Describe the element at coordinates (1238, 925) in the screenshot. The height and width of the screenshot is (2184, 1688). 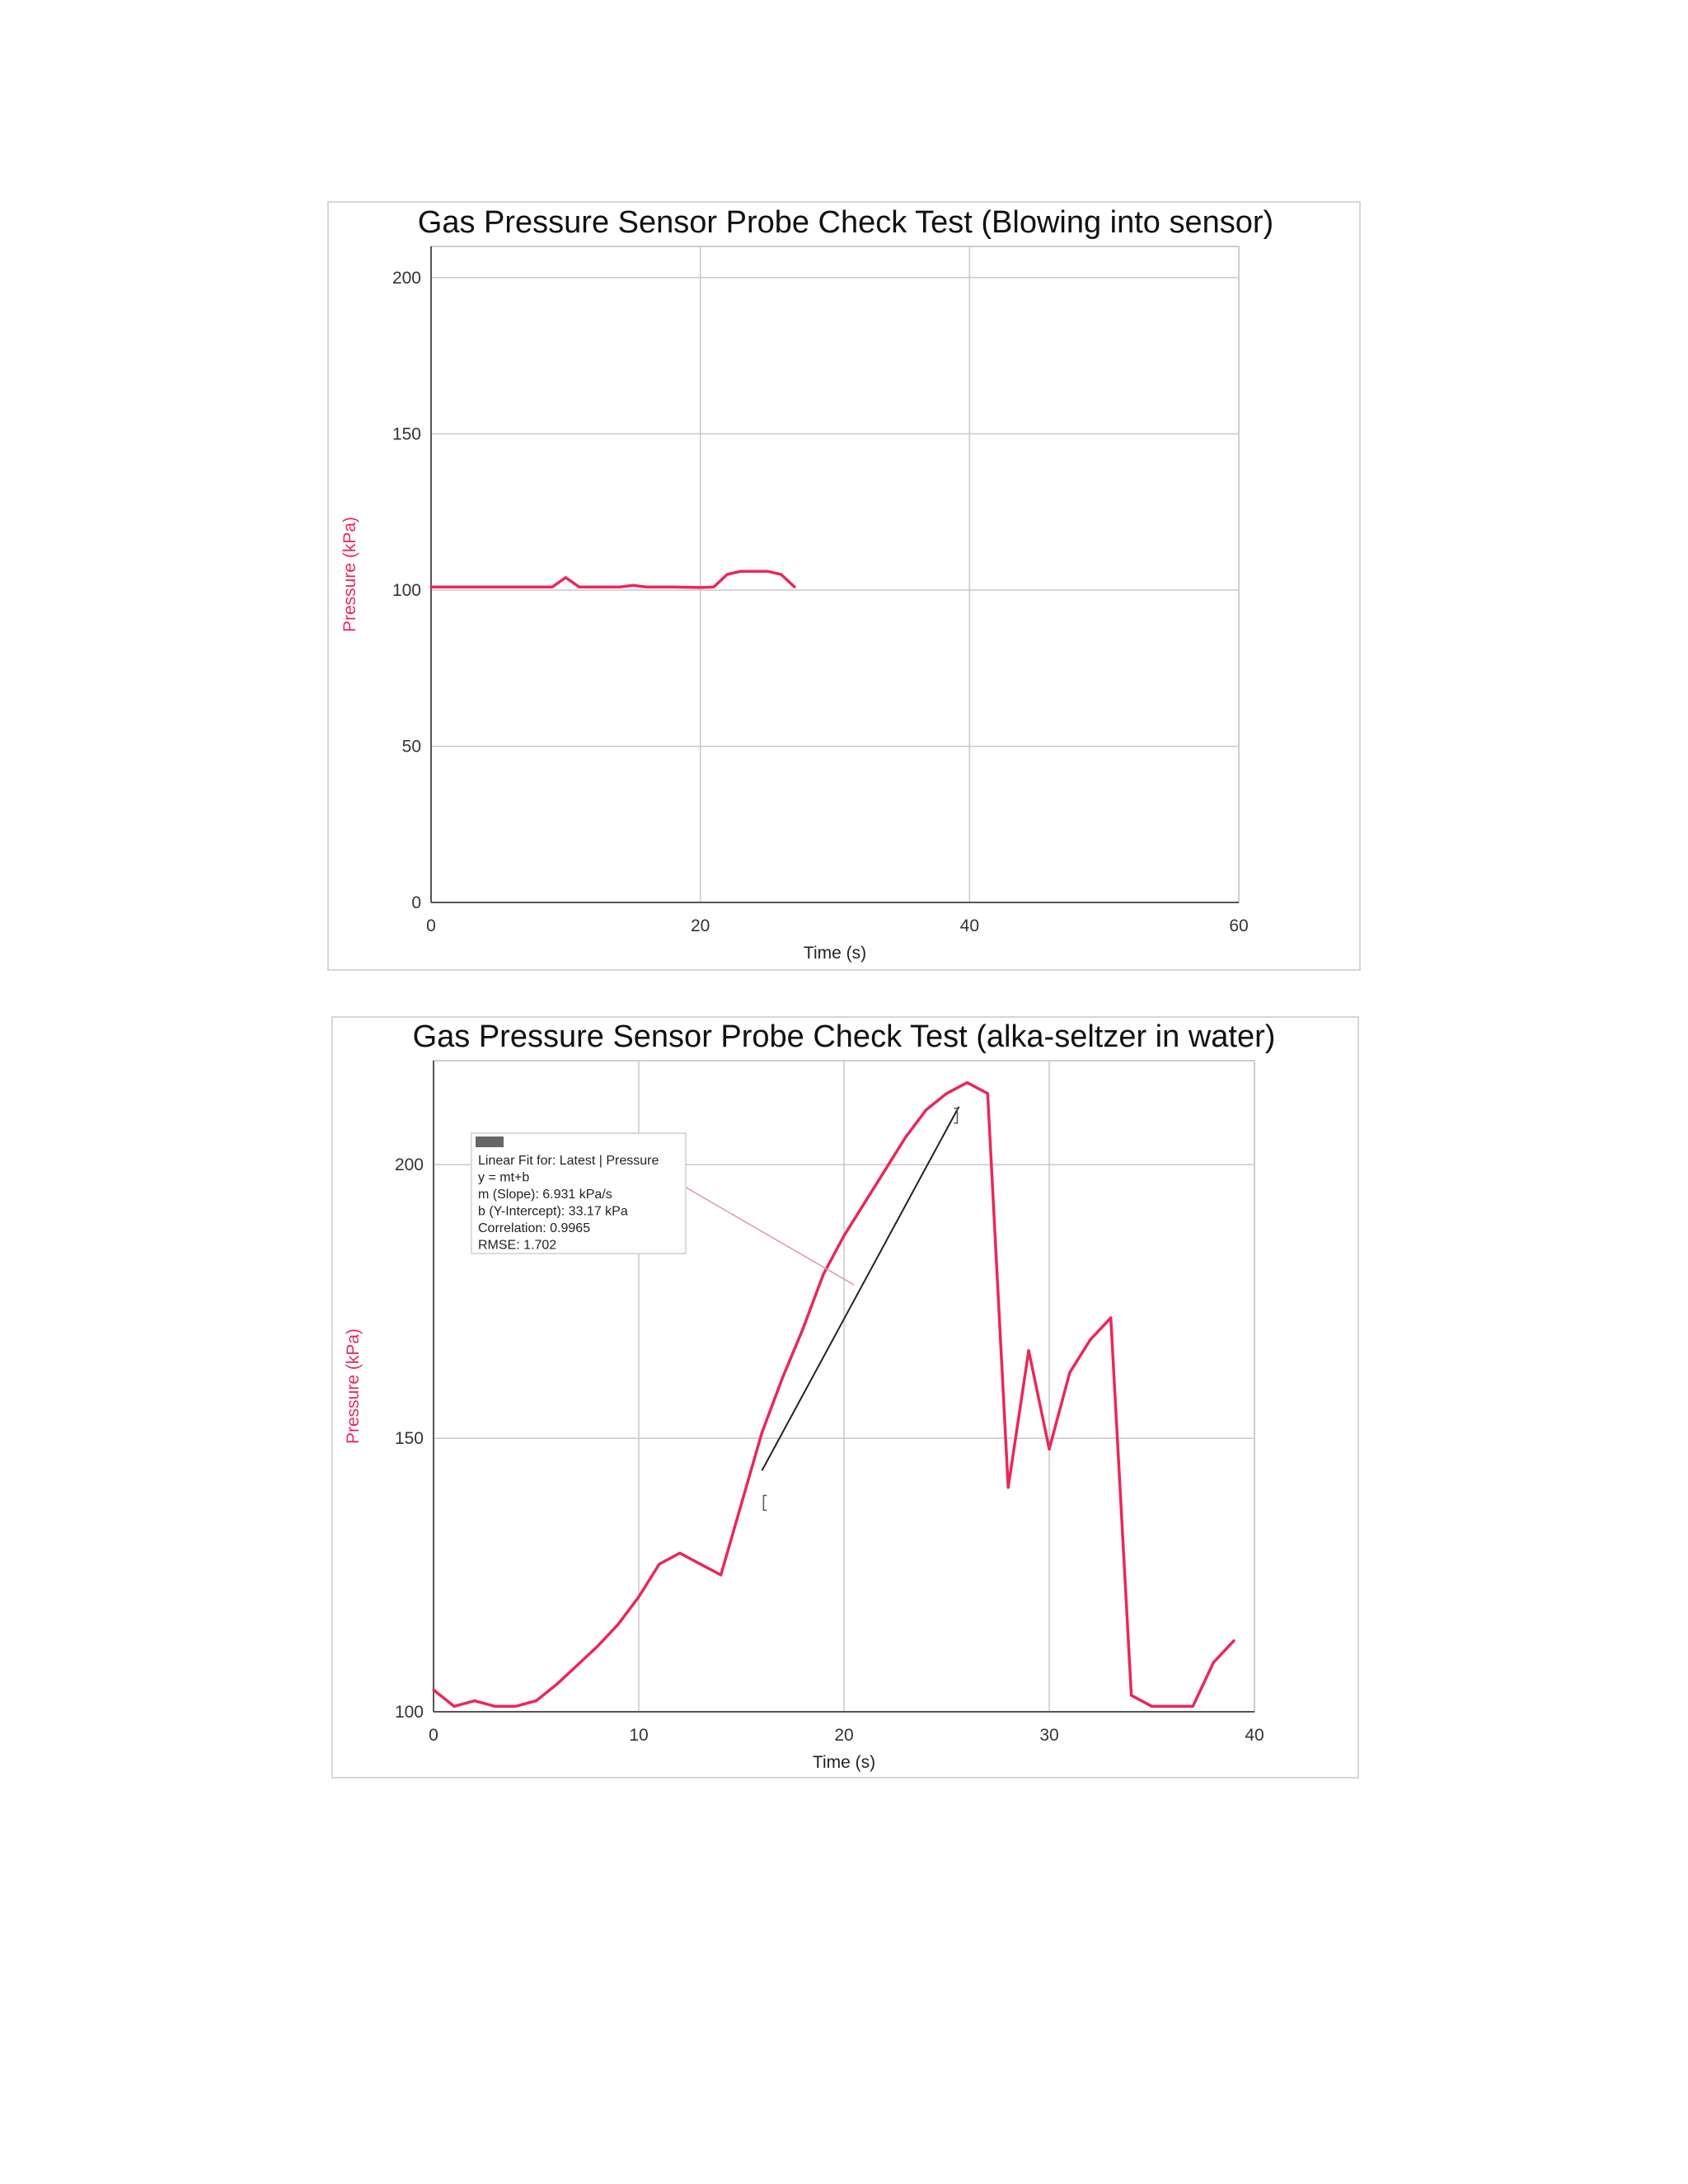
I see `x-tick-label: 60` at that location.